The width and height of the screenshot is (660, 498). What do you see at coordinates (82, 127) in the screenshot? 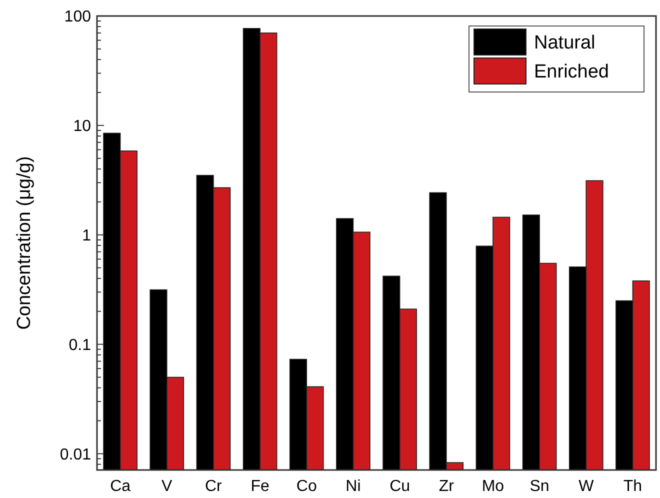
I see `y-tick-label: 10` at bounding box center [82, 127].